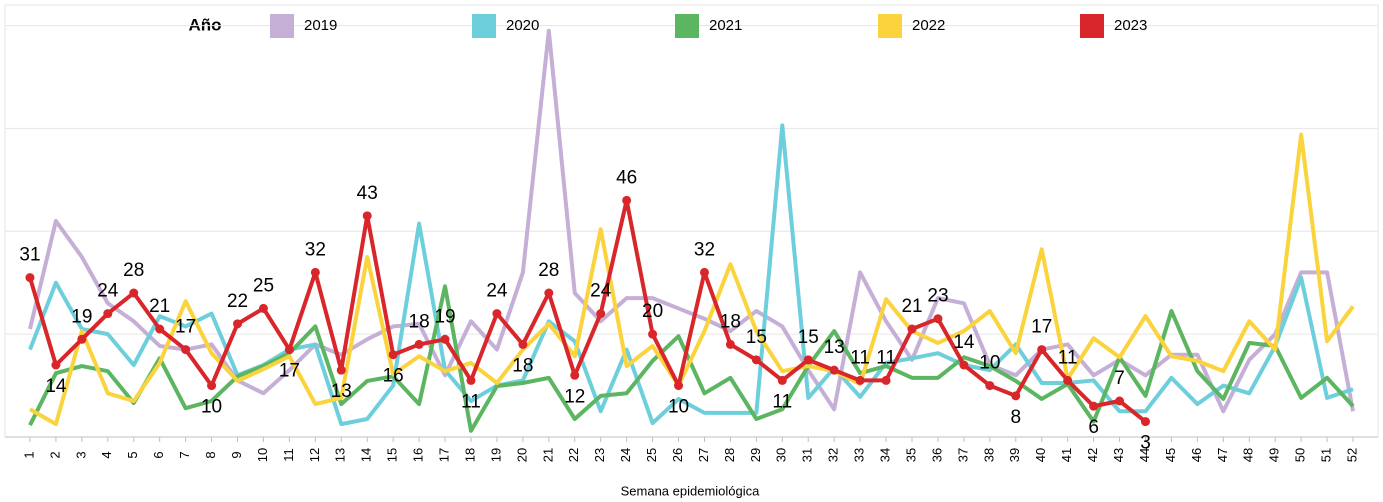  What do you see at coordinates (495, 455) in the screenshot?
I see `x-tick-label: 19` at bounding box center [495, 455].